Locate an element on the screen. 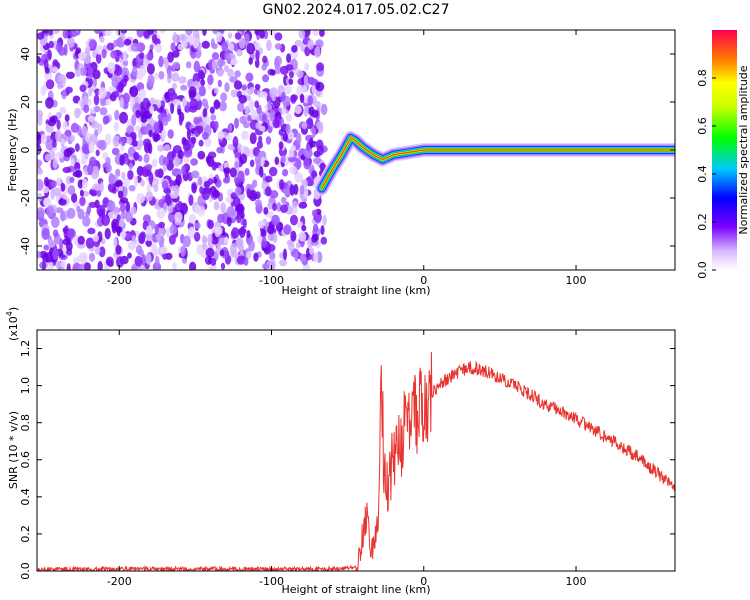 This screenshot has height=600, width=750. y-tick-label: 0.8 is located at coordinates (25, 423).